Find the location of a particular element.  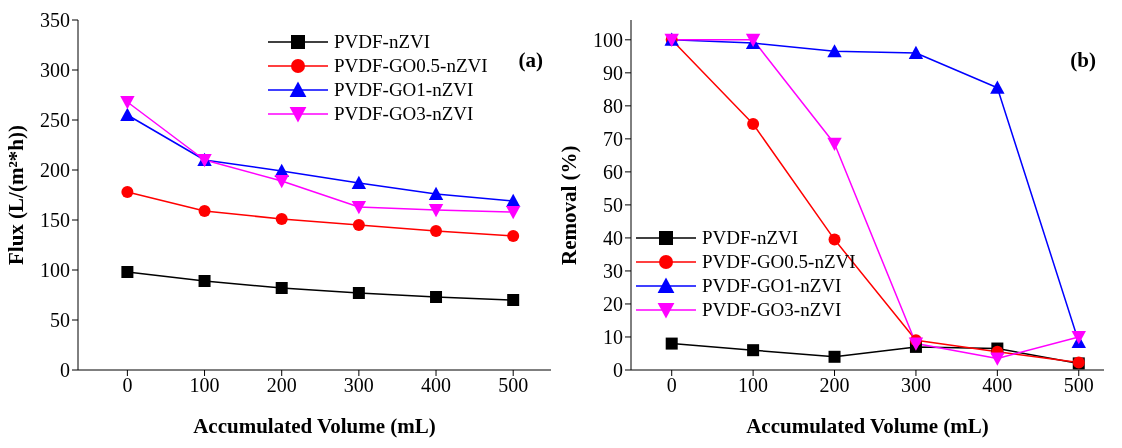

y-tick-label: 300 is located at coordinates (55, 70).